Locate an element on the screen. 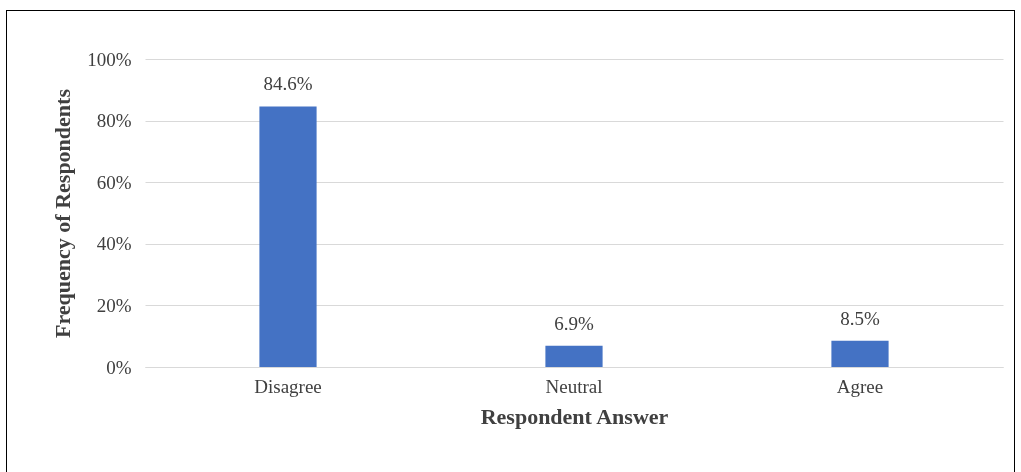 The width and height of the screenshot is (1021, 472). y-tick-label: 100% is located at coordinates (109, 59).